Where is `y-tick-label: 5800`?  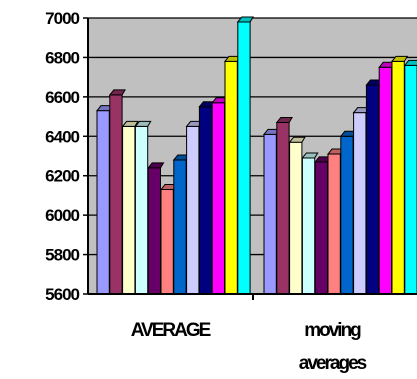
y-tick-label: 5800 is located at coordinates (62, 255).